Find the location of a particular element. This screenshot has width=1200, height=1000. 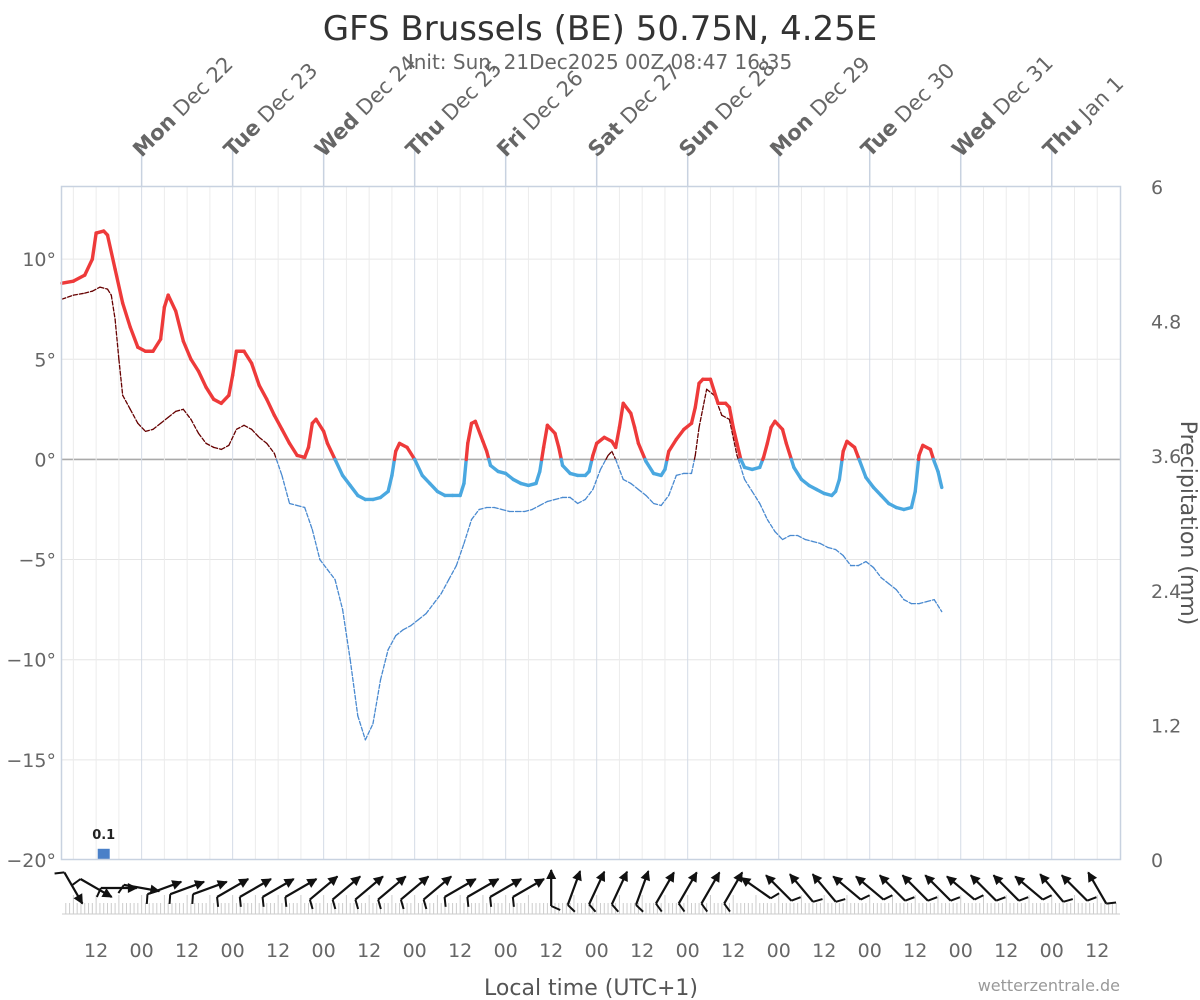

day-label: Sat Dec 27 is located at coordinates (634, 111).